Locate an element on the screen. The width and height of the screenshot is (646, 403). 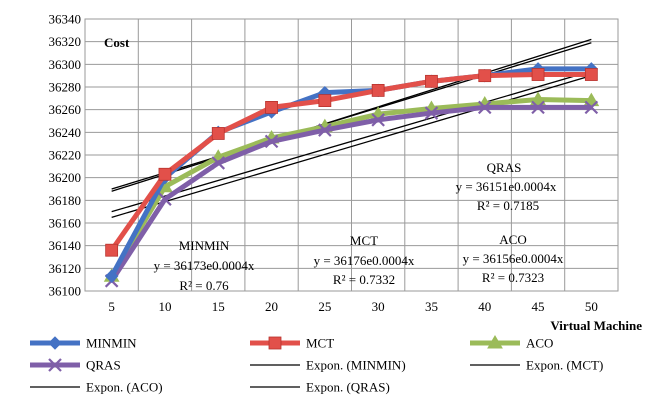
x-tick-label: 20 is located at coordinates (271, 306).